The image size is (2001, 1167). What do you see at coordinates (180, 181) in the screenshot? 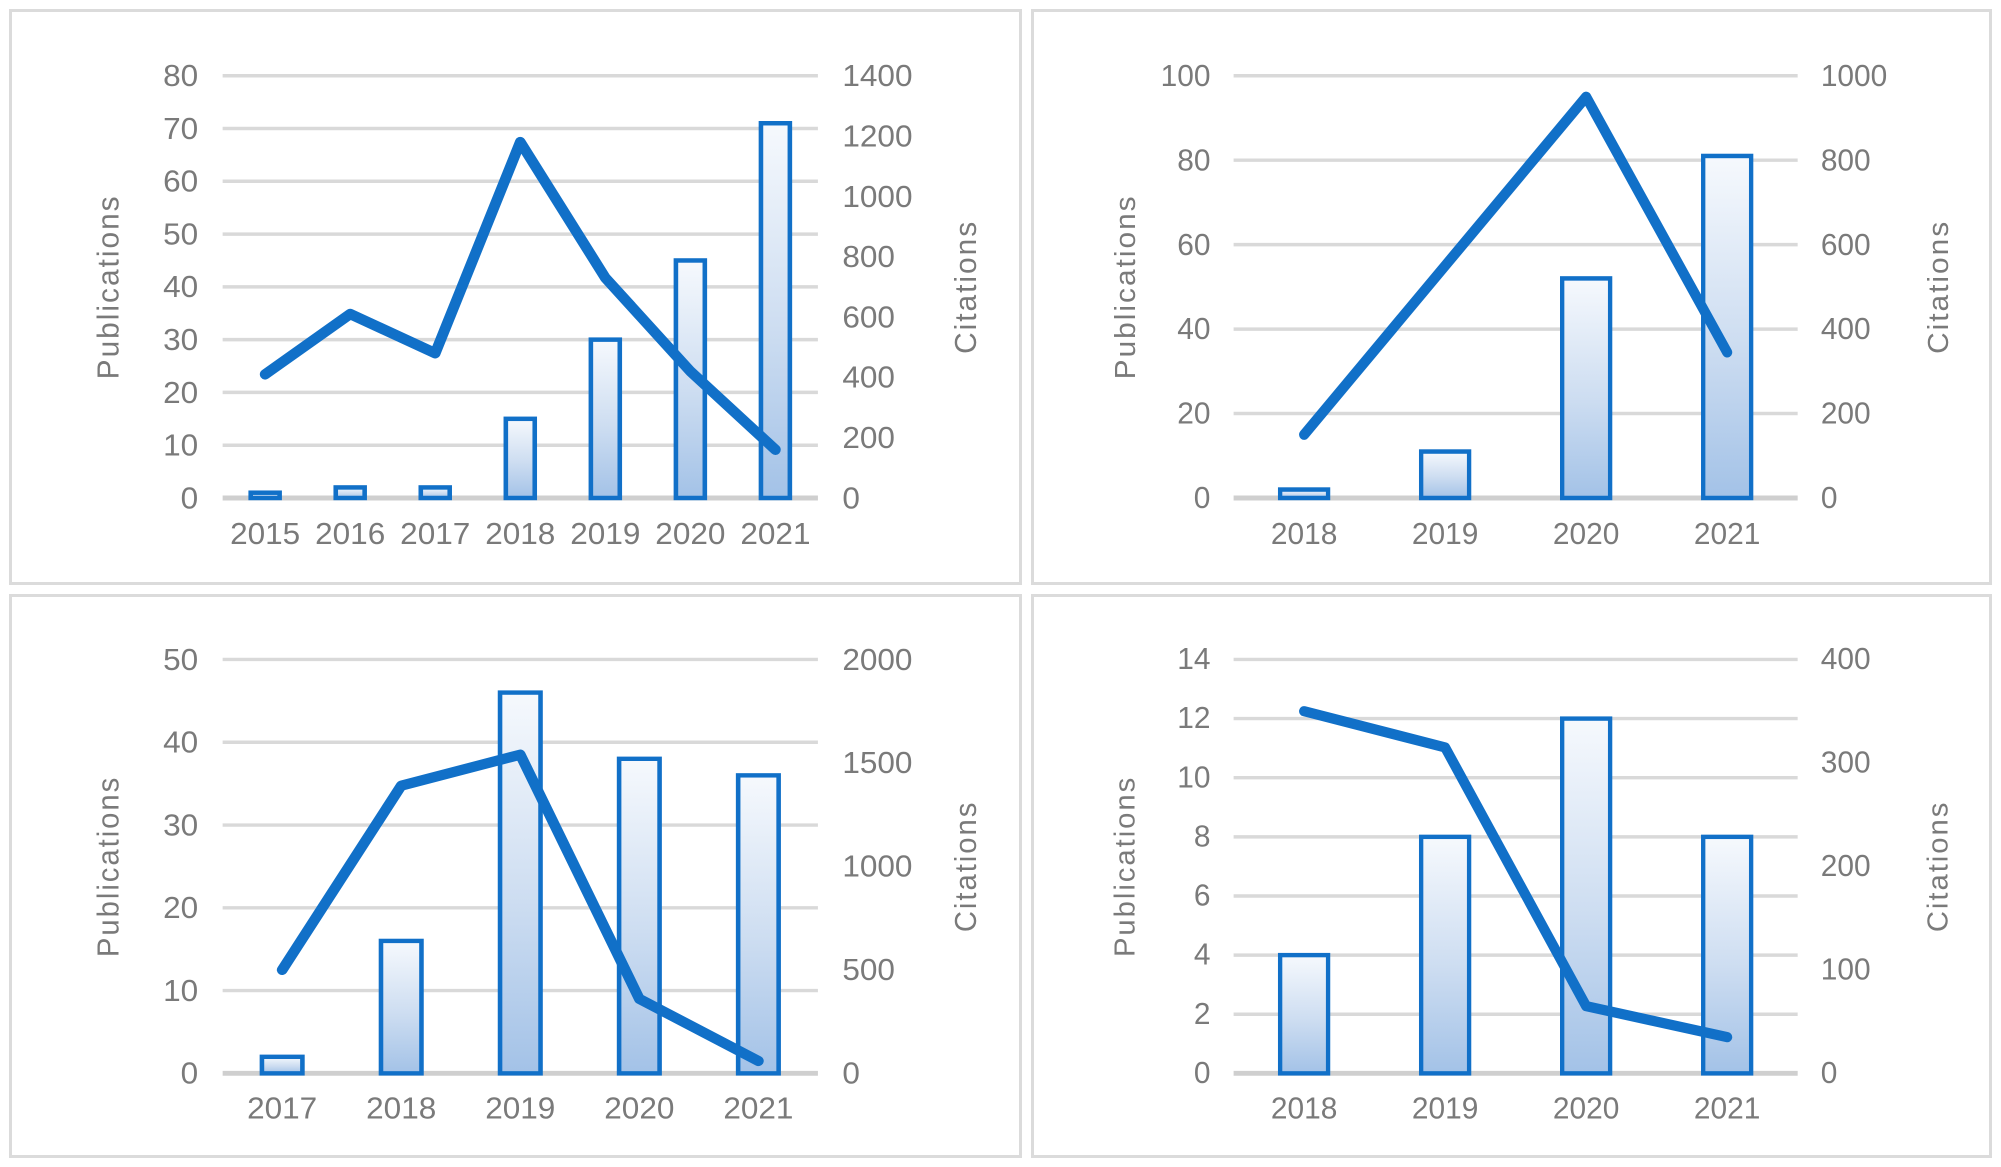
I see `left-axis-tick-label: 60` at bounding box center [180, 181].